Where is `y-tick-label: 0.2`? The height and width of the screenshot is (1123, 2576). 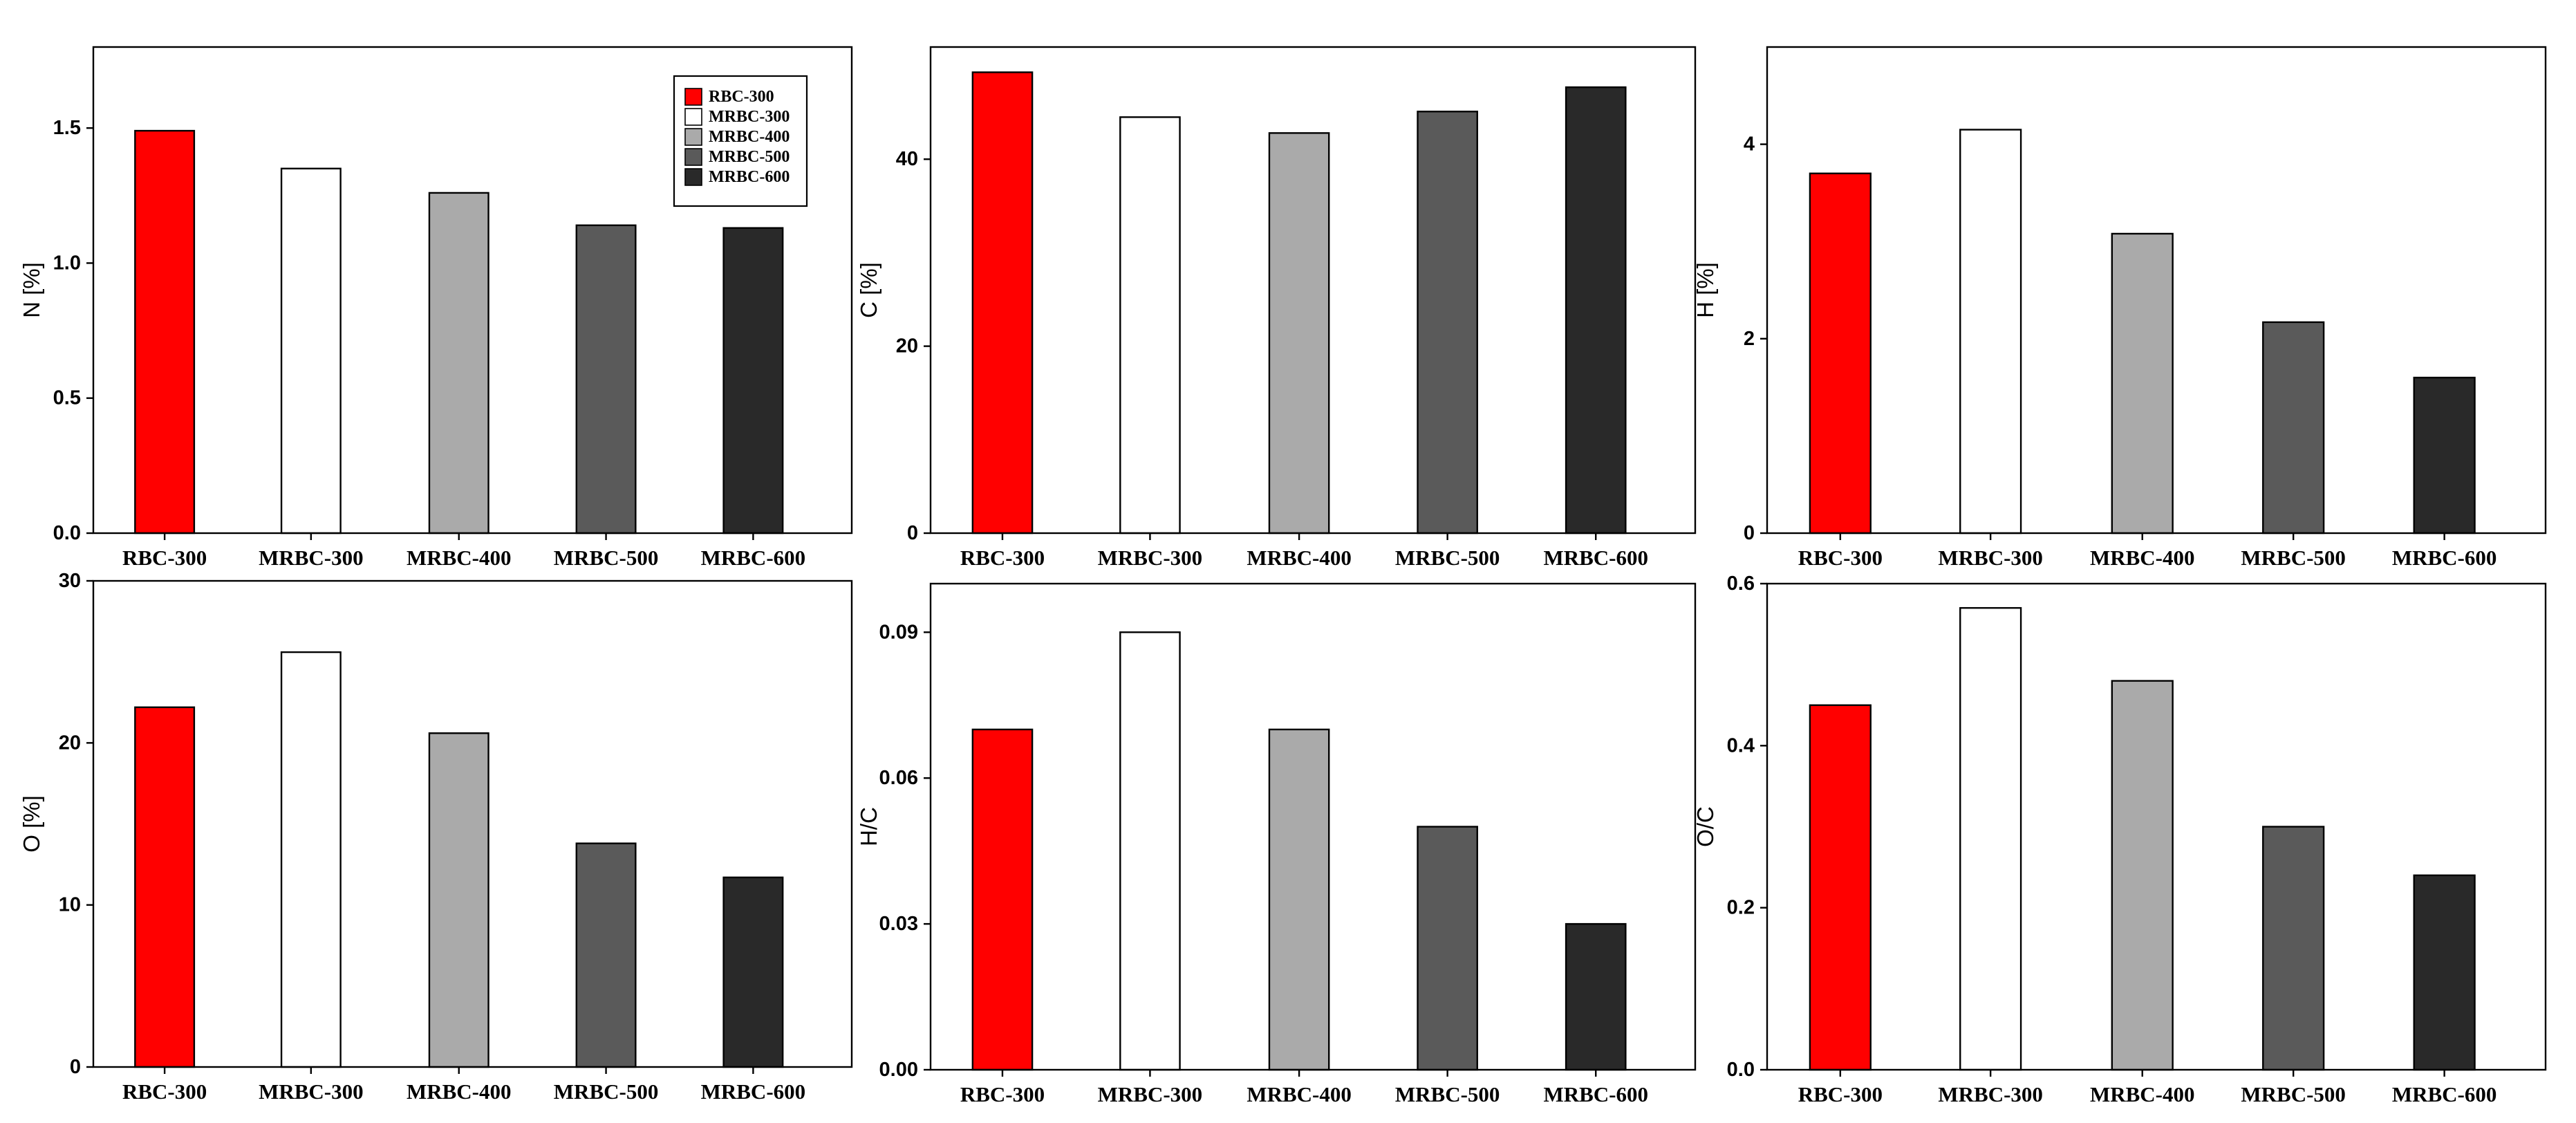
y-tick-label: 0.2 is located at coordinates (1741, 908).